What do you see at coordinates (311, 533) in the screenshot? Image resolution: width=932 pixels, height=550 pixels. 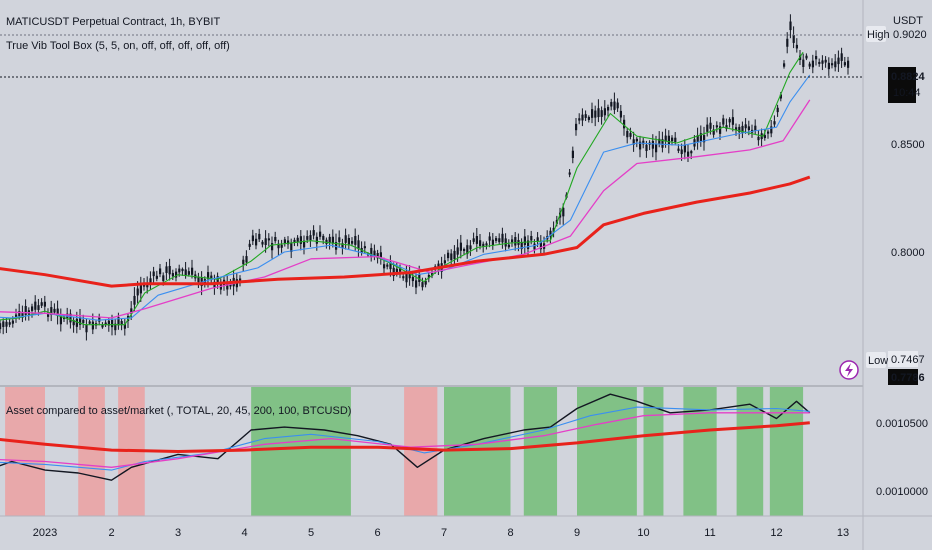 I see `time-axis-label: 5` at bounding box center [311, 533].